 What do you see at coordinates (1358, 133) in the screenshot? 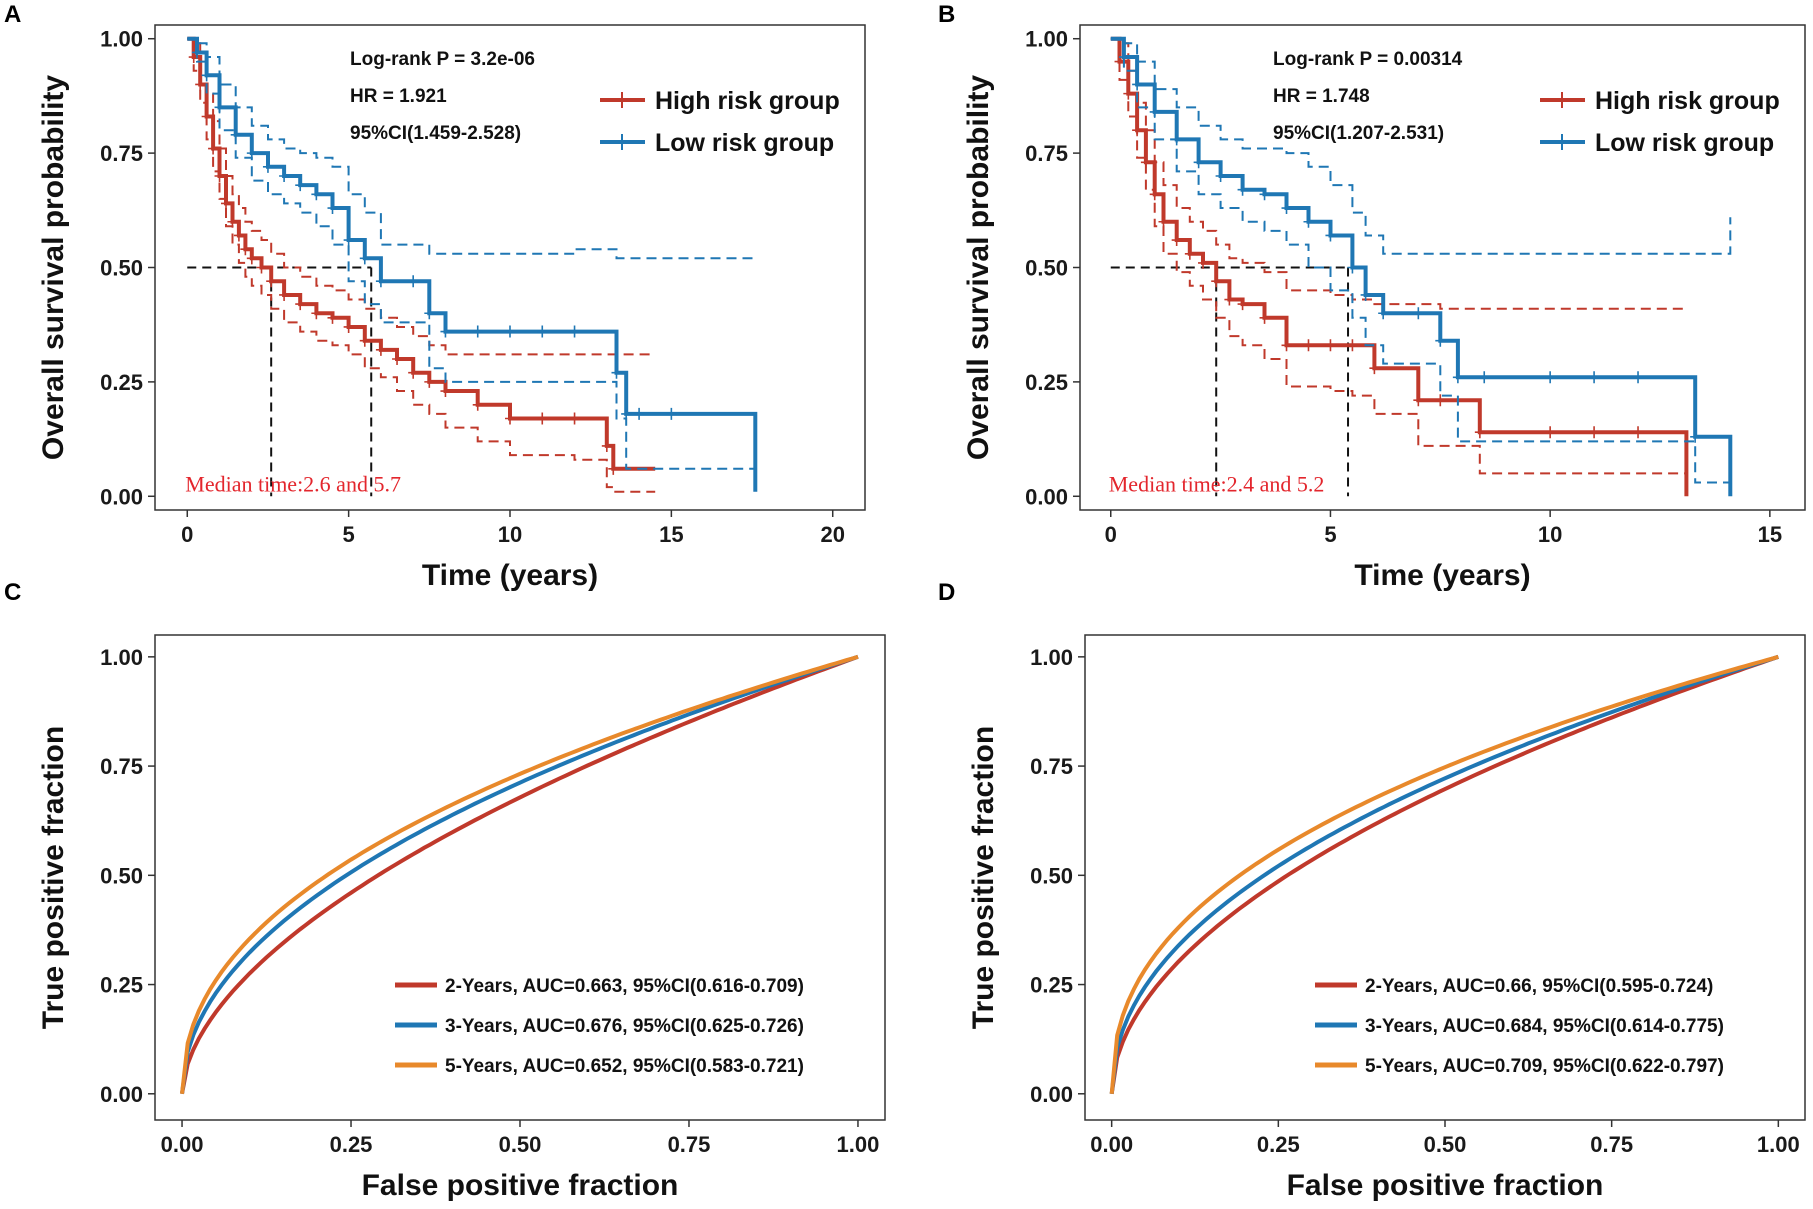
I see `stats-annotation-3: 95%CI(1.207-2.531)` at bounding box center [1358, 133].